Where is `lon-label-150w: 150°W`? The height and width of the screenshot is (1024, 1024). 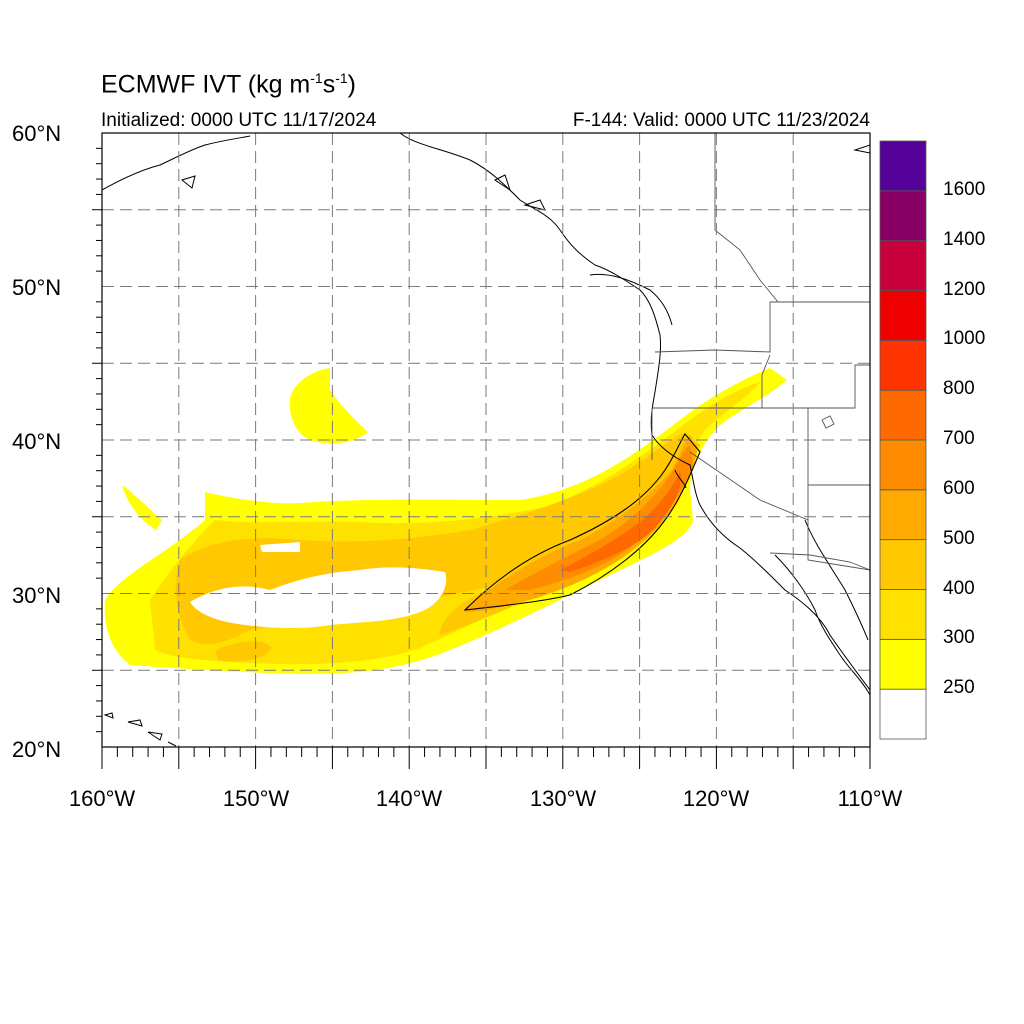
lon-label-150w: 150°W is located at coordinates (256, 798).